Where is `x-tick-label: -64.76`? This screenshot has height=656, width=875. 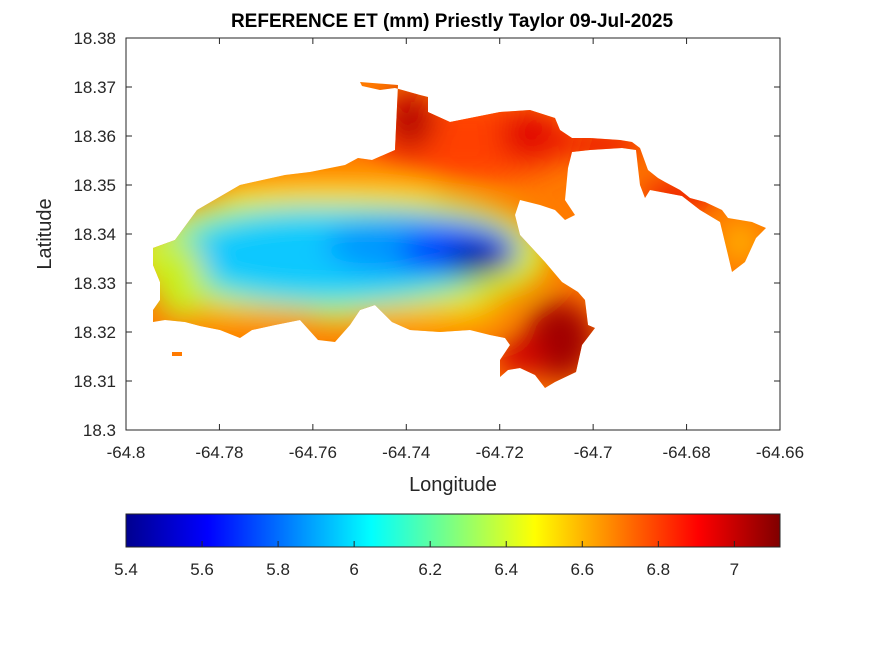 x-tick-label: -64.76 is located at coordinates (313, 452).